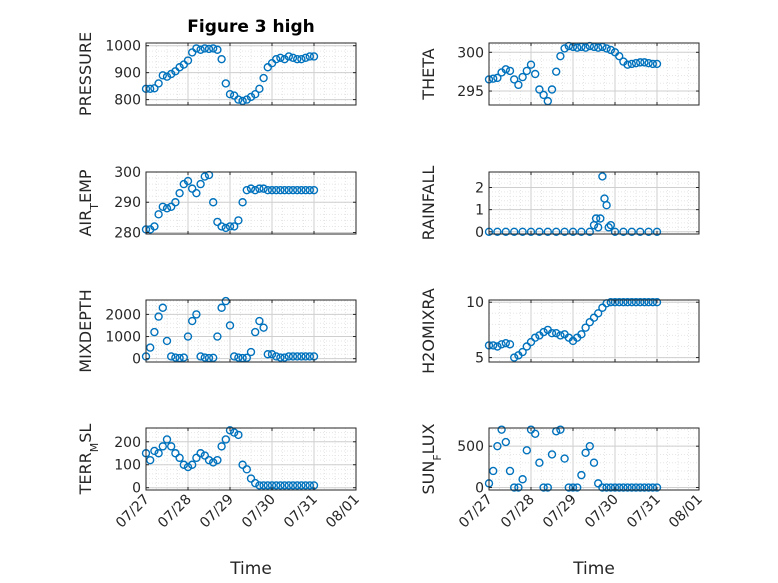 The height and width of the screenshot is (583, 778). Describe the element at coordinates (136, 489) in the screenshot. I see `y-tick-label: 0` at that location.